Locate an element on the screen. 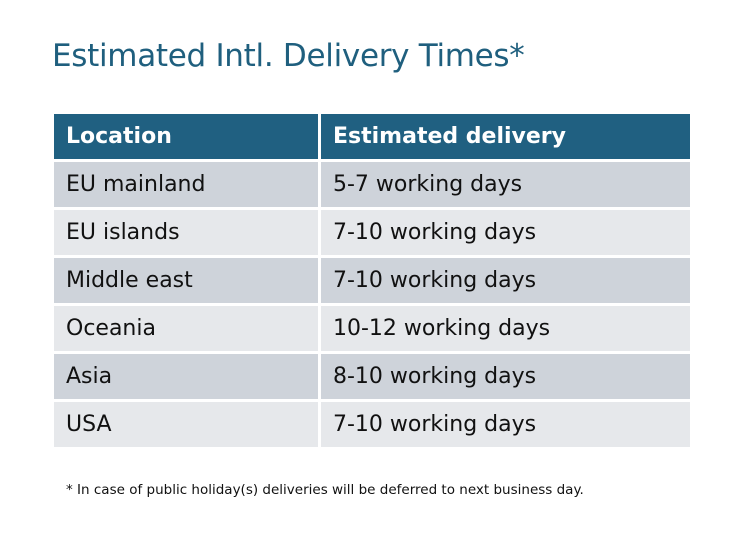 This screenshot has height=536, width=745. column-header-estimated-delivery: Estimated delivery is located at coordinates (505, 136).